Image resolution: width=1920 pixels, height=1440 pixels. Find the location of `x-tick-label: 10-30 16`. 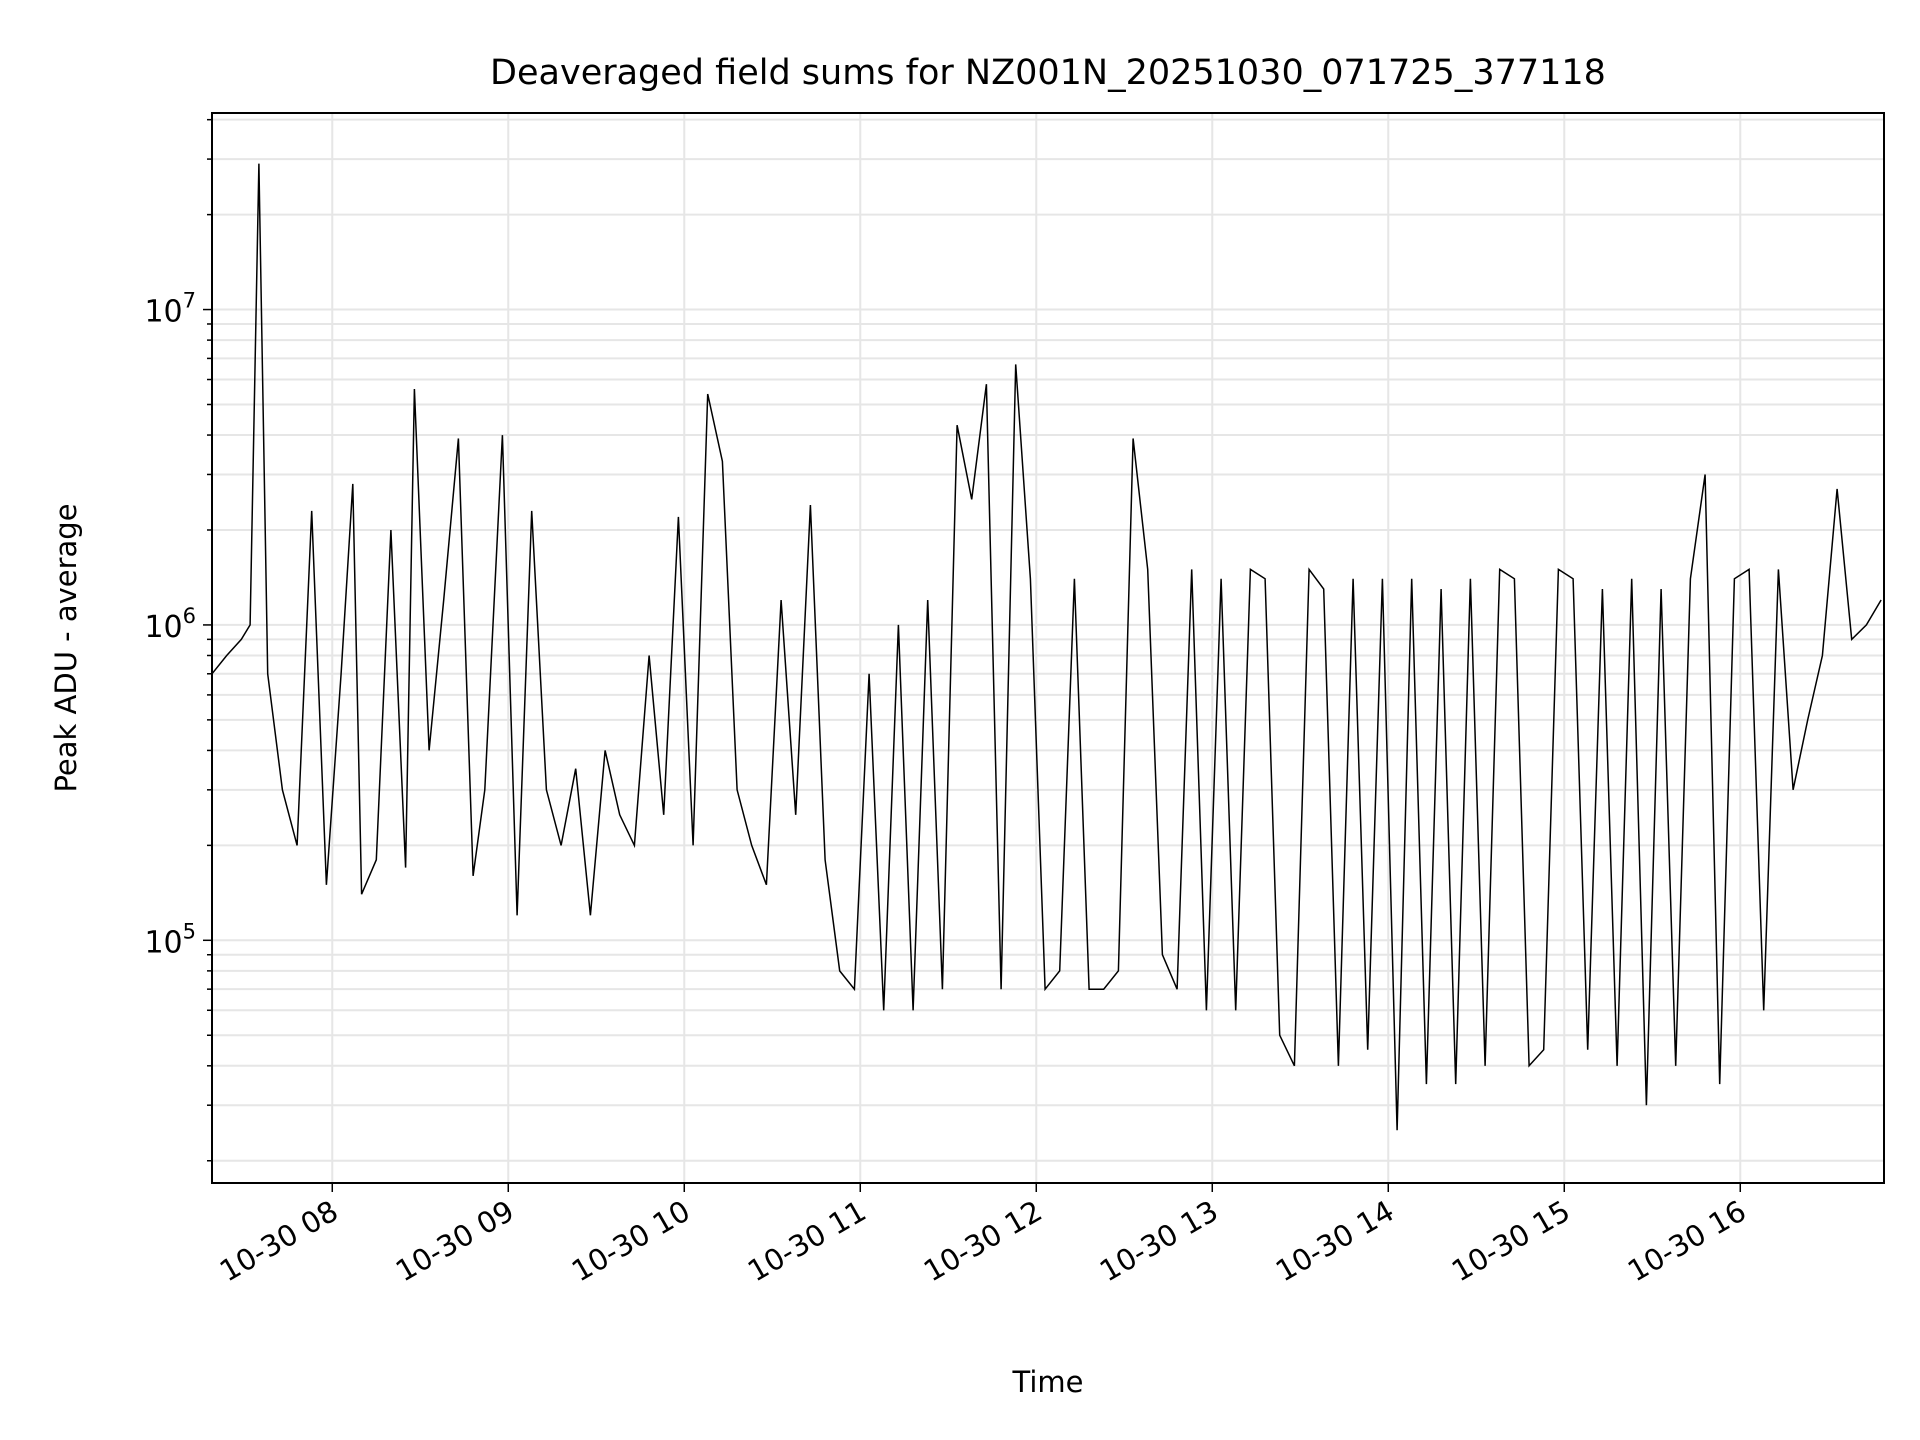

x-tick-label: 10-30 16 is located at coordinates (1687, 1241).